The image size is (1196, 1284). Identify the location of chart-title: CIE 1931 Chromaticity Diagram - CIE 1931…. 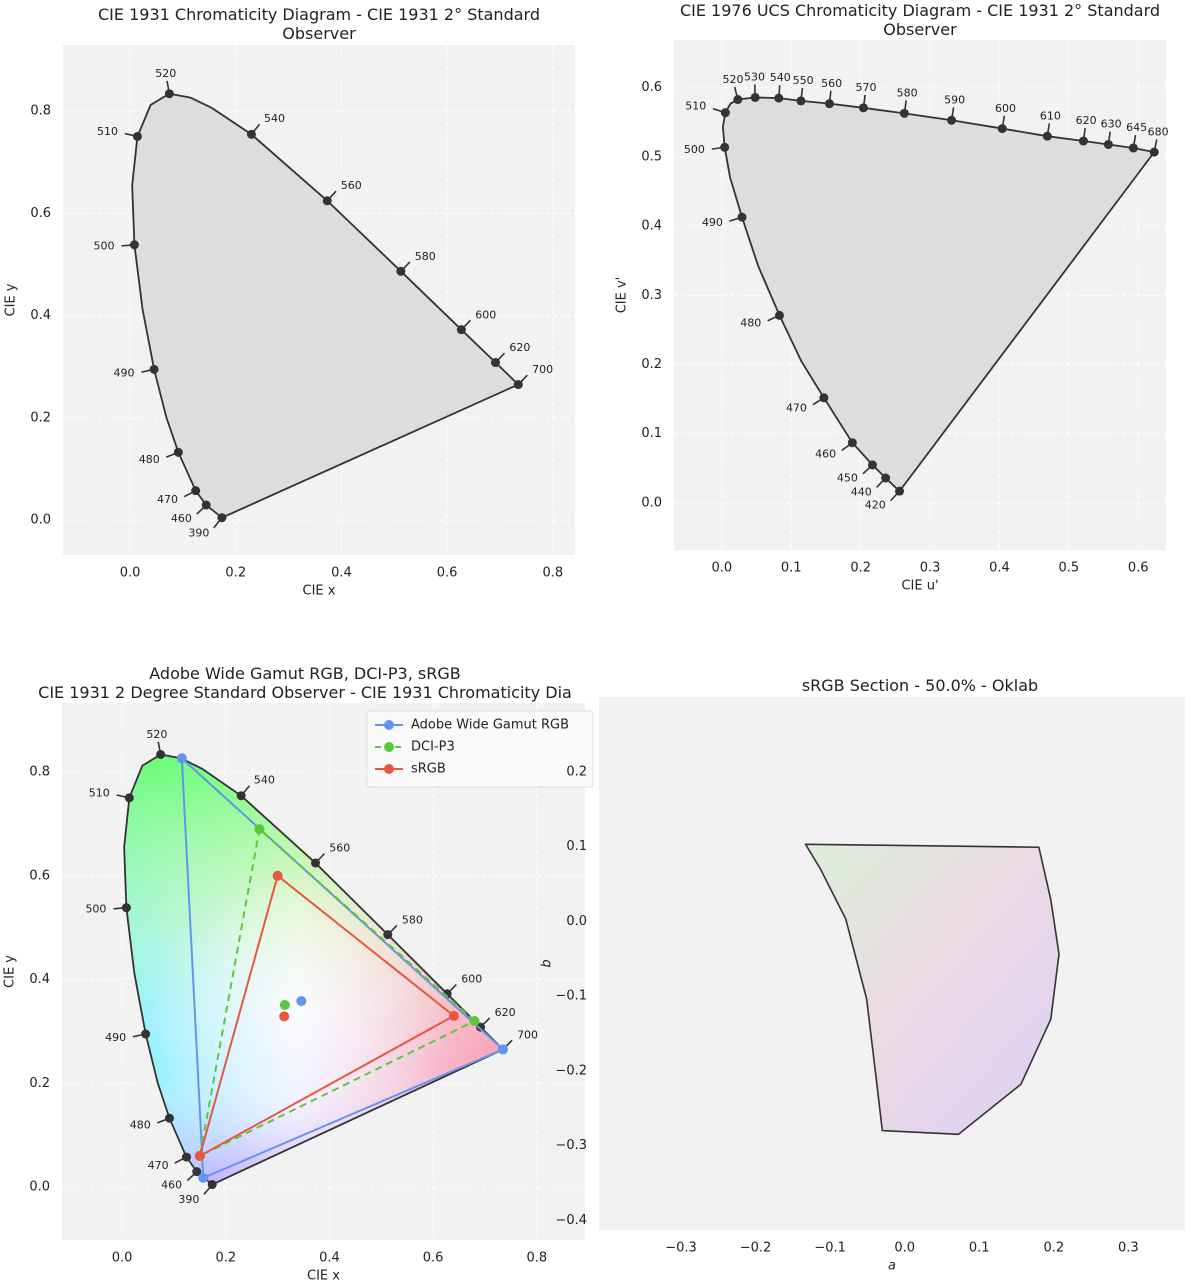
(319, 24).